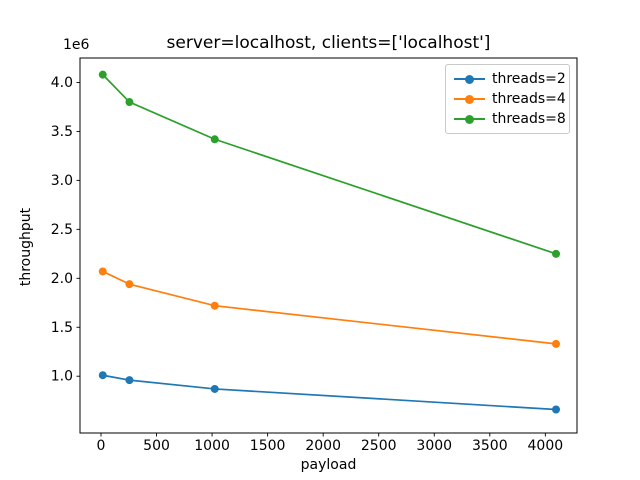 The image size is (640, 480). What do you see at coordinates (529, 119) in the screenshot?
I see `legend-label: threads=8` at bounding box center [529, 119].